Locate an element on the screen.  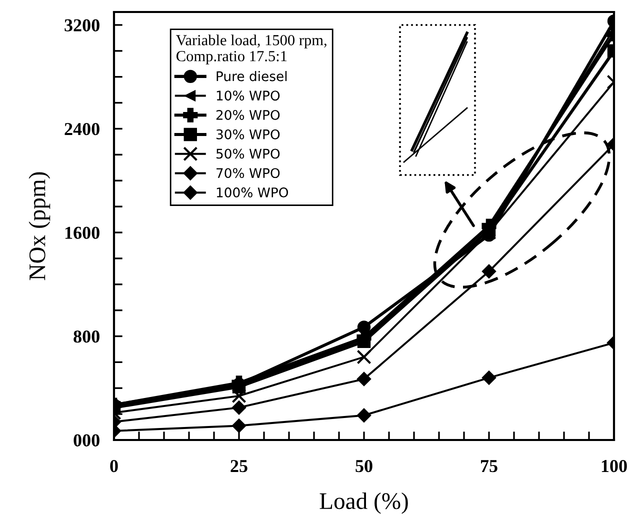
legend-label: 50% WPO is located at coordinates (248, 153).